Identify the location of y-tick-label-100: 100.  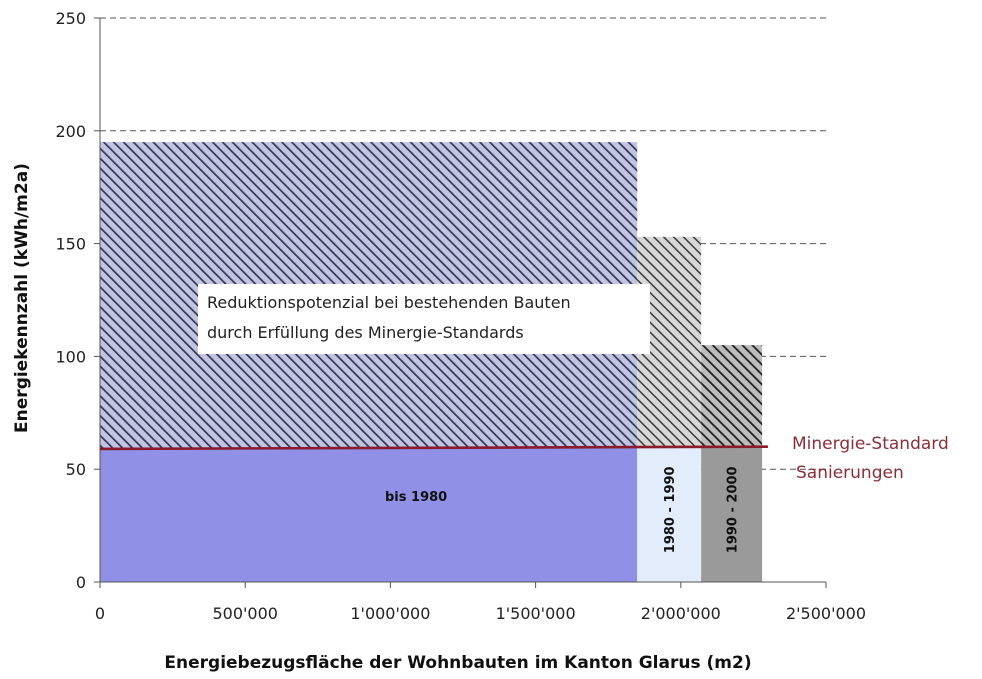
(70, 356).